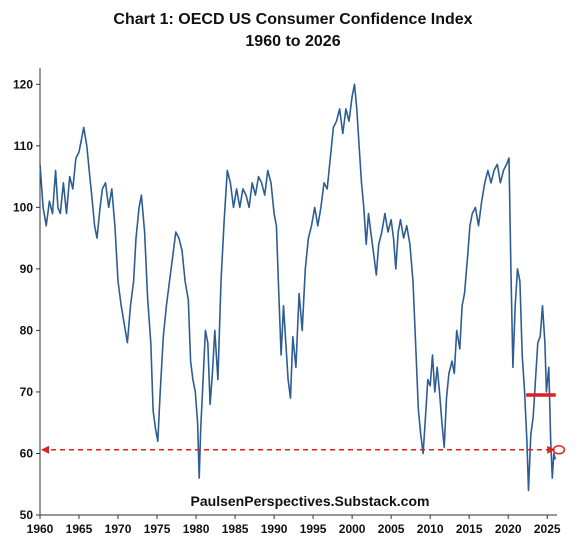 This screenshot has height=547, width=586. What do you see at coordinates (391, 529) in the screenshot?
I see `x-tick-label: 2005` at bounding box center [391, 529].